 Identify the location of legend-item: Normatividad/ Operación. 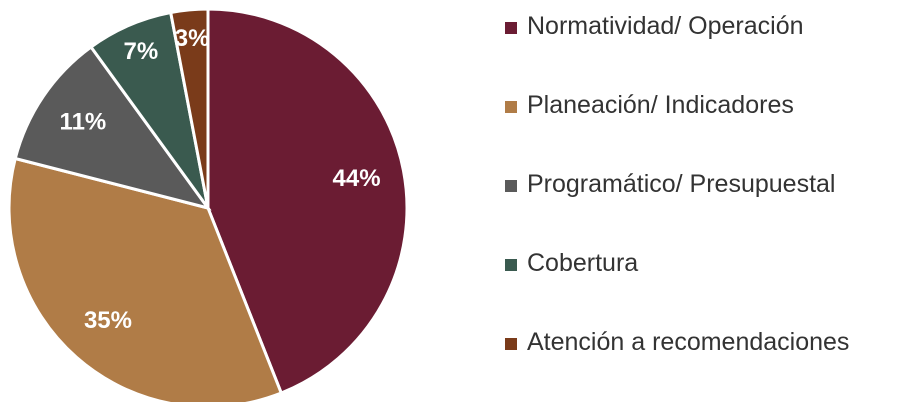
(705, 51).